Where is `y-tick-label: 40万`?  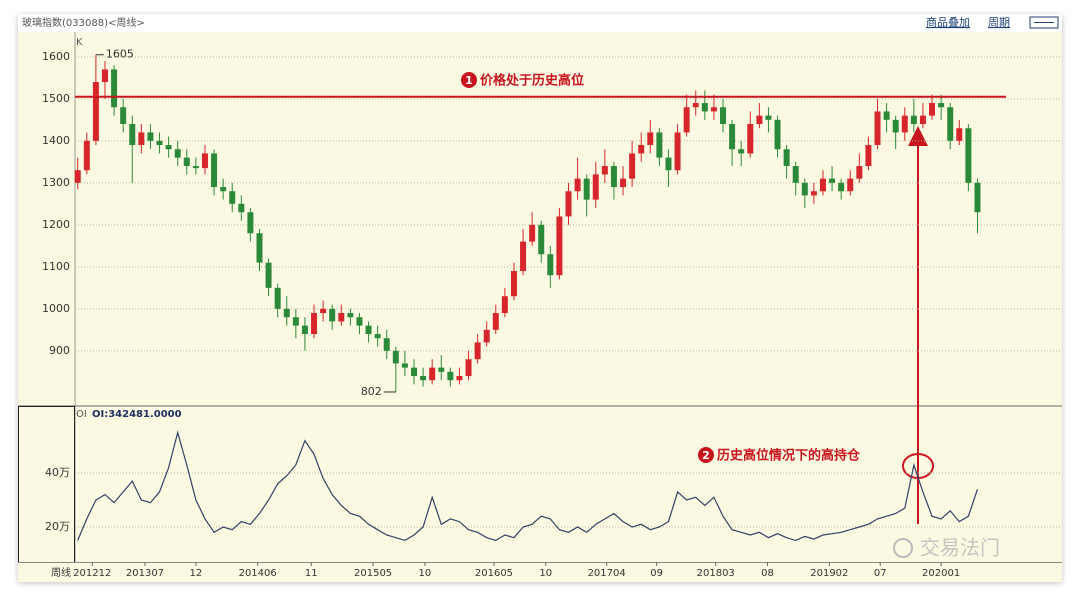 y-tick-label: 40万 is located at coordinates (57, 472).